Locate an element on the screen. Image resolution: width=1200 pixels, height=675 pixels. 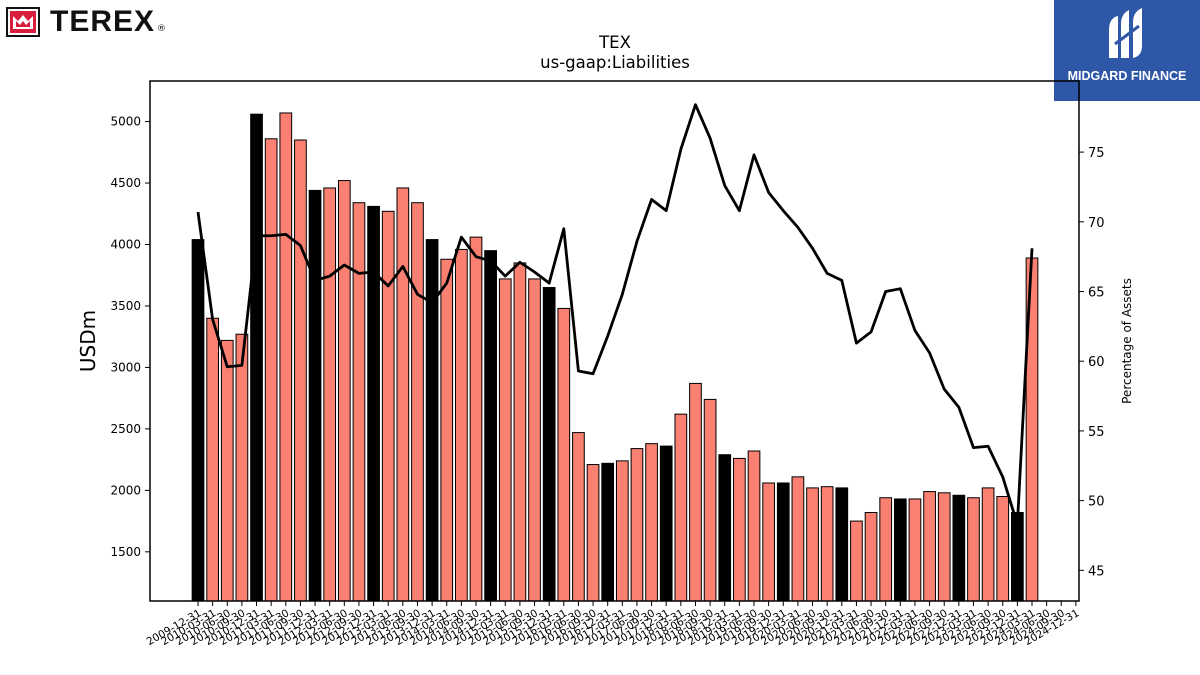
y-tick-label: 3500 is located at coordinates (125, 306).